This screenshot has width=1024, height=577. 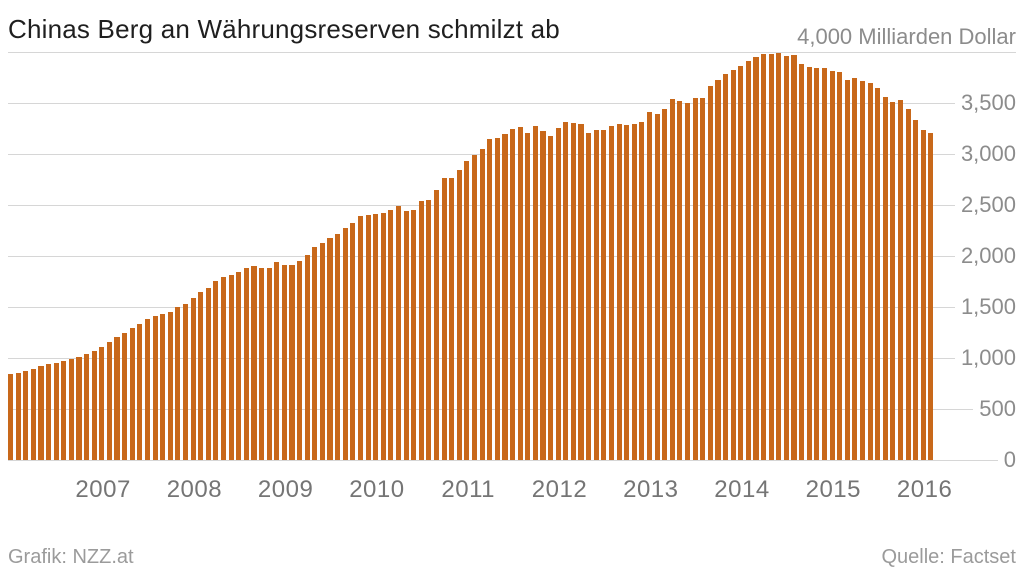 I want to click on y-tick-label: 0, so click(x=1006, y=460).